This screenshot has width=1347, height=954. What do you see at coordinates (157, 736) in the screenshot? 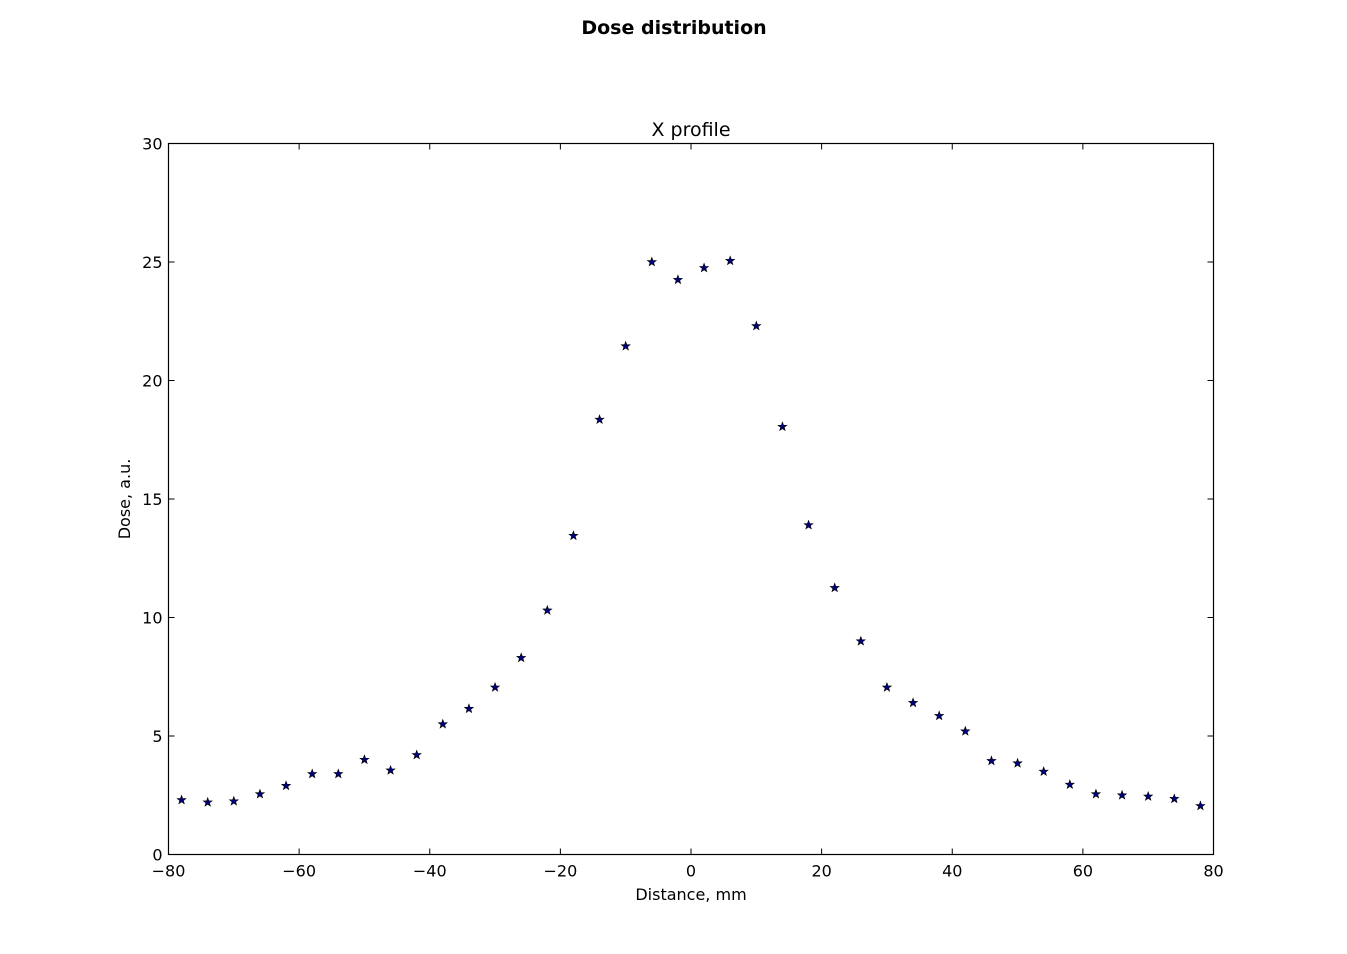
I see `y-tick-label: 5` at bounding box center [157, 736].